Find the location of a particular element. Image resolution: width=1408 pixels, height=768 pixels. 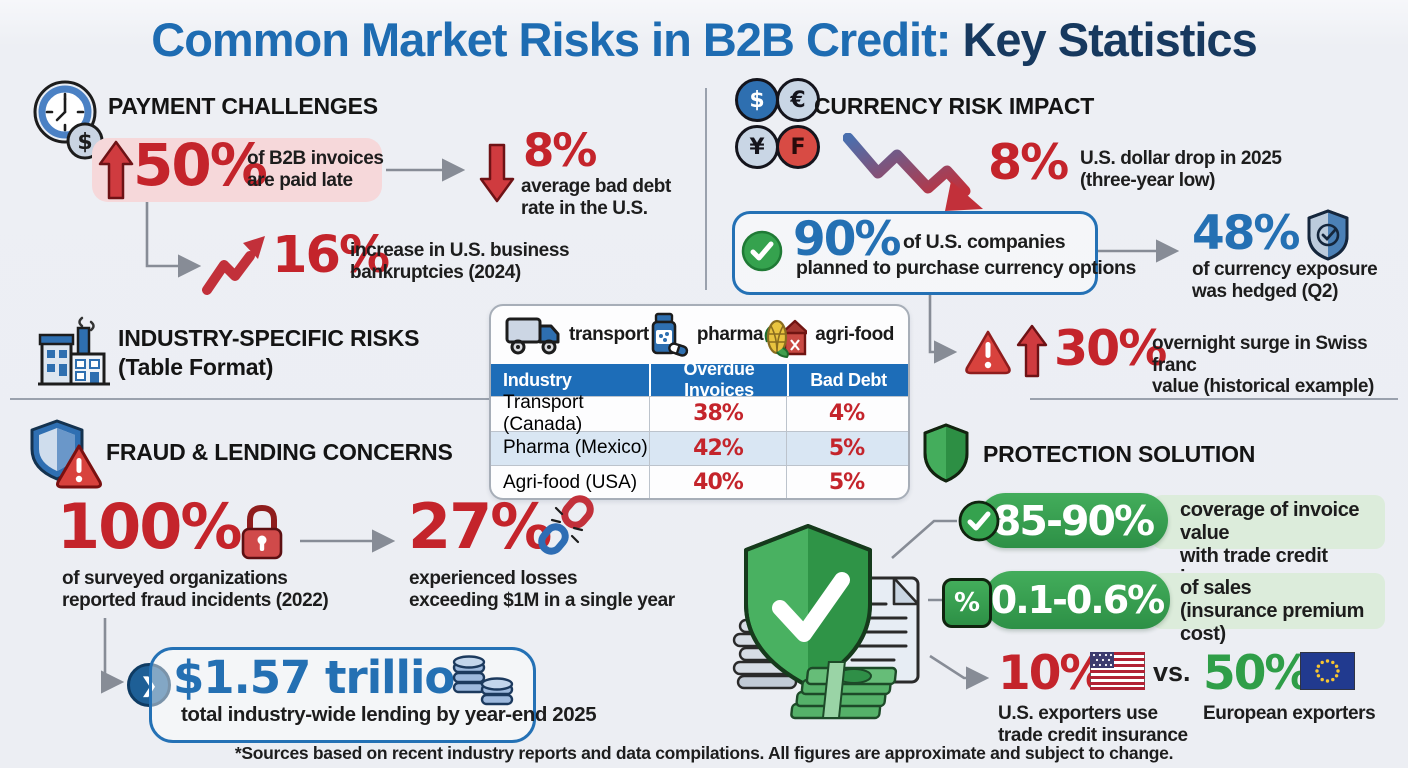

late-invoices-value: 50% is located at coordinates (200, 165).